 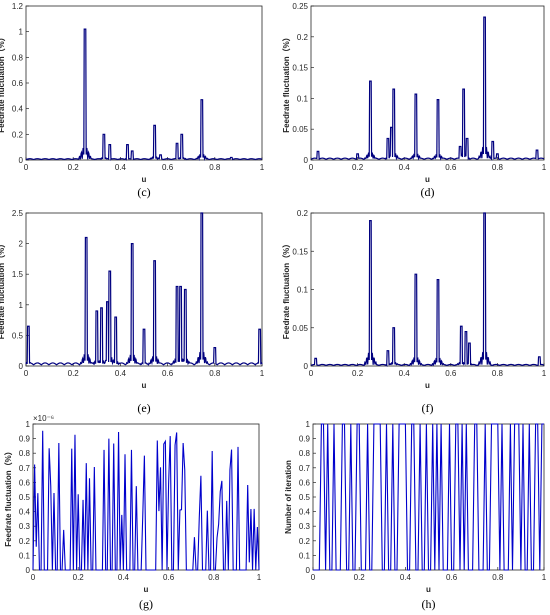 What do you see at coordinates (143, 408) in the screenshot?
I see `panel-caption: (e)` at bounding box center [143, 408].